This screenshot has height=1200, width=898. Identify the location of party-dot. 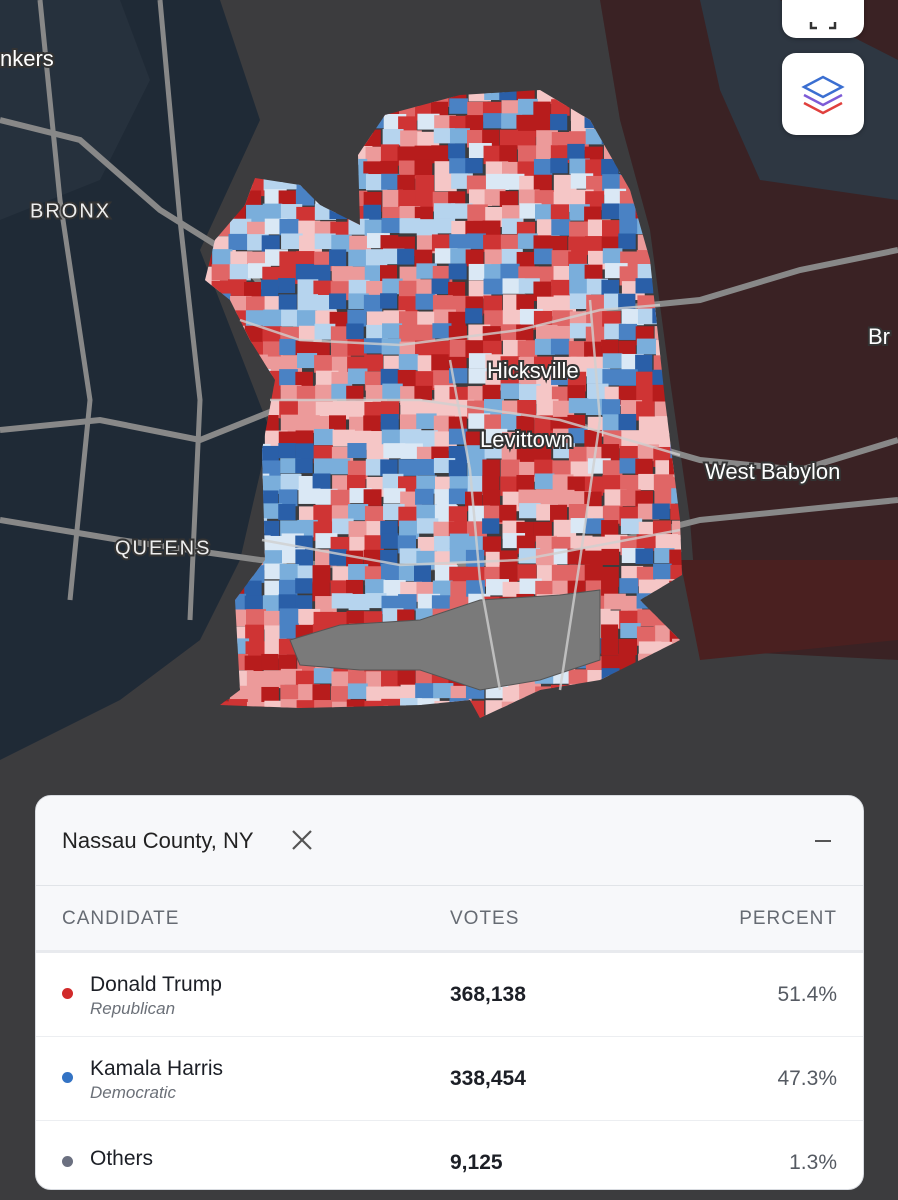
(67, 993).